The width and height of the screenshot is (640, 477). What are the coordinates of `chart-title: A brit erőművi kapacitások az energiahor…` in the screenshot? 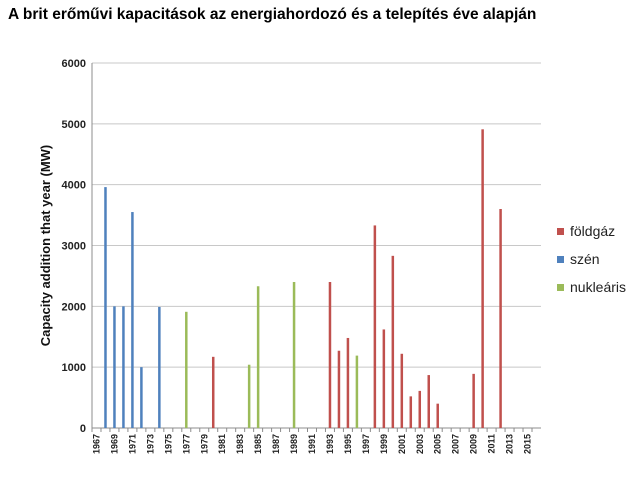 It's located at (272, 14).